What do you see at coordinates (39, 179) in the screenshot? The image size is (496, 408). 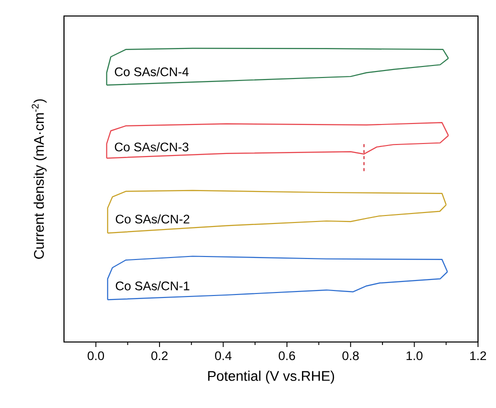 I see `y-axis-title: Current density (mA·cm$^{-2}$)` at bounding box center [39, 179].